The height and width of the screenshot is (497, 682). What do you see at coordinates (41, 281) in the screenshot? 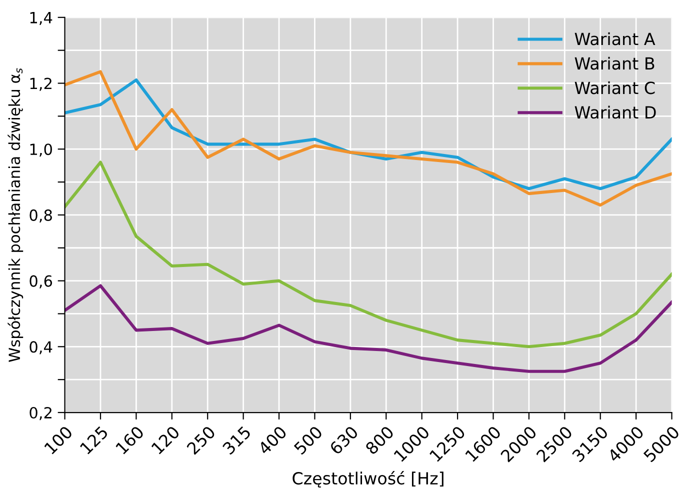
I see `y-tick-label: 0,6` at bounding box center [41, 281].